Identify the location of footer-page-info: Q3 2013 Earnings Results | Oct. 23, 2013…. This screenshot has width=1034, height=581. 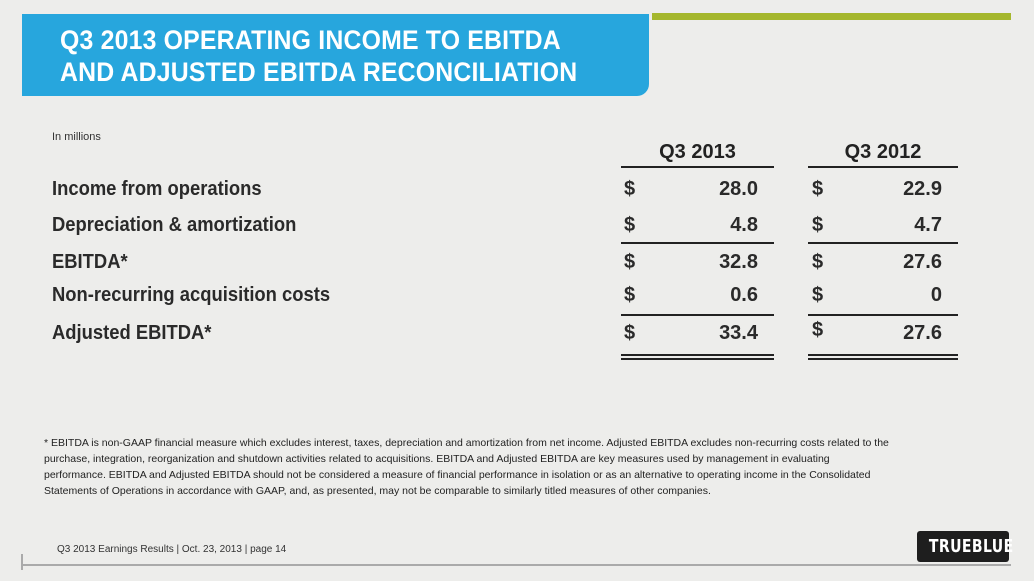
(172, 549).